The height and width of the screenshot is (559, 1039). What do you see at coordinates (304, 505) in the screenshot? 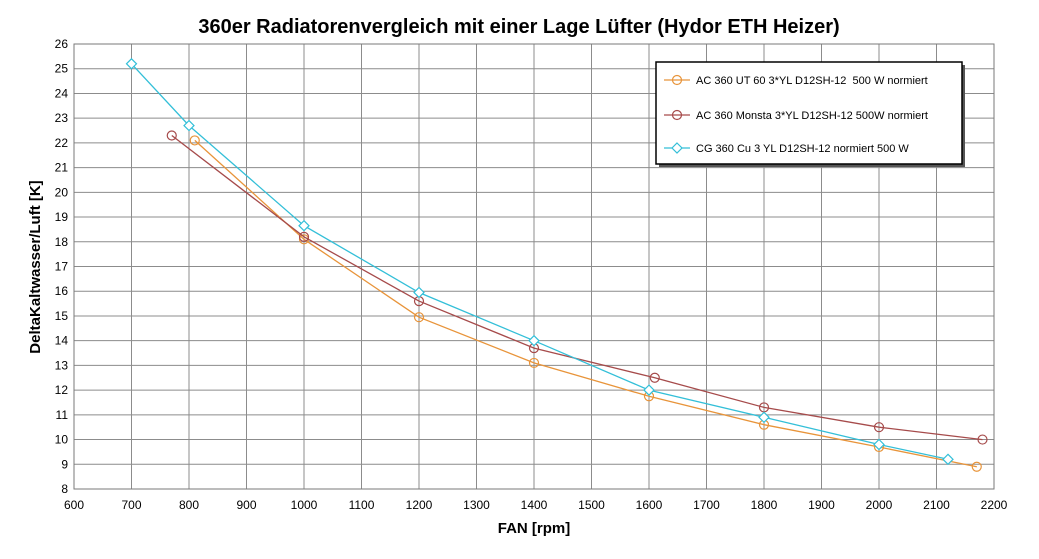
I see `x-tick-label: 1000` at bounding box center [304, 505].